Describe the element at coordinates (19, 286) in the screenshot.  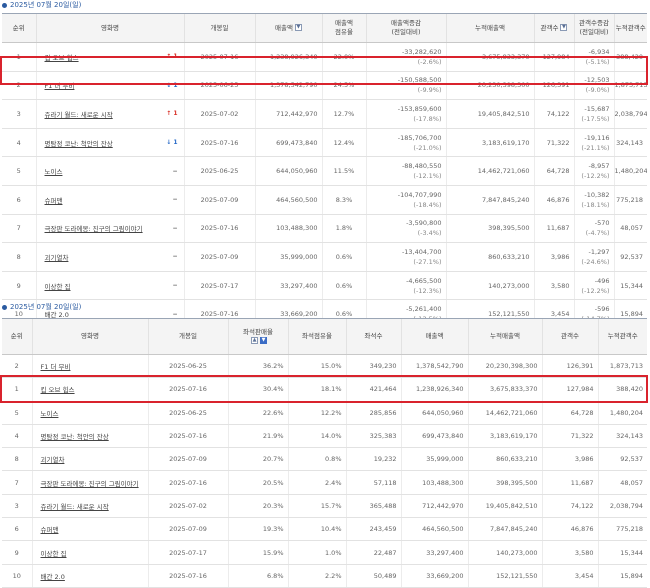
I see `rank-cell: 9` at that location.